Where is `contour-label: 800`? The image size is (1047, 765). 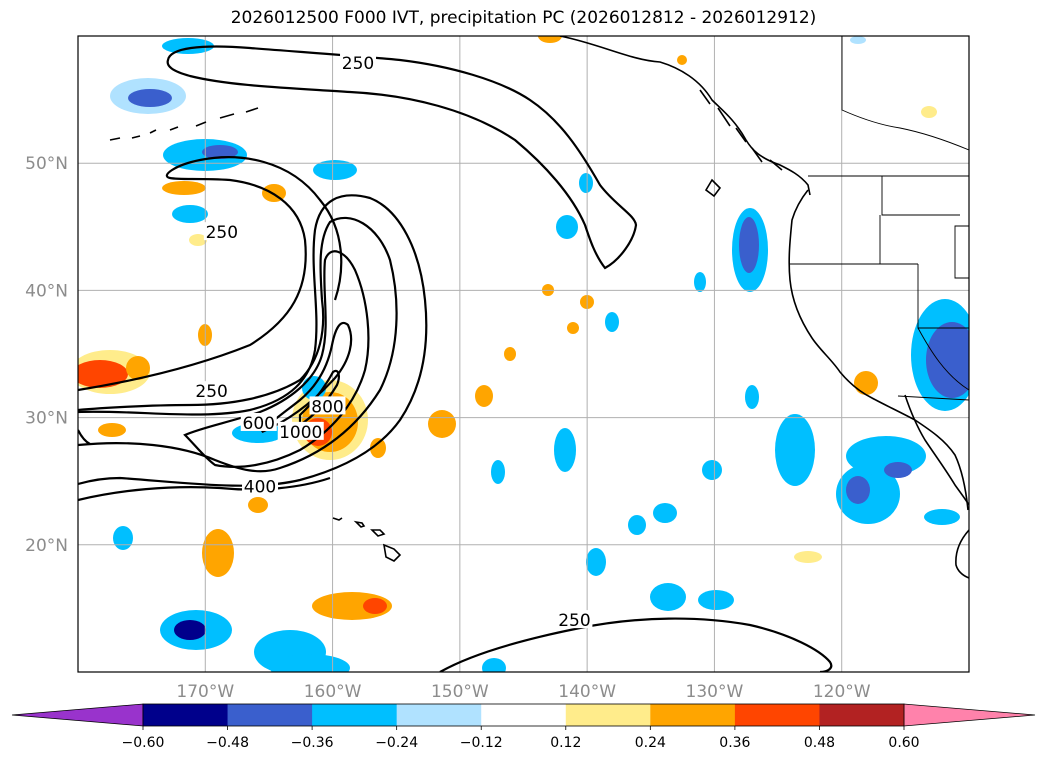 contour-label: 800 is located at coordinates (327, 407).